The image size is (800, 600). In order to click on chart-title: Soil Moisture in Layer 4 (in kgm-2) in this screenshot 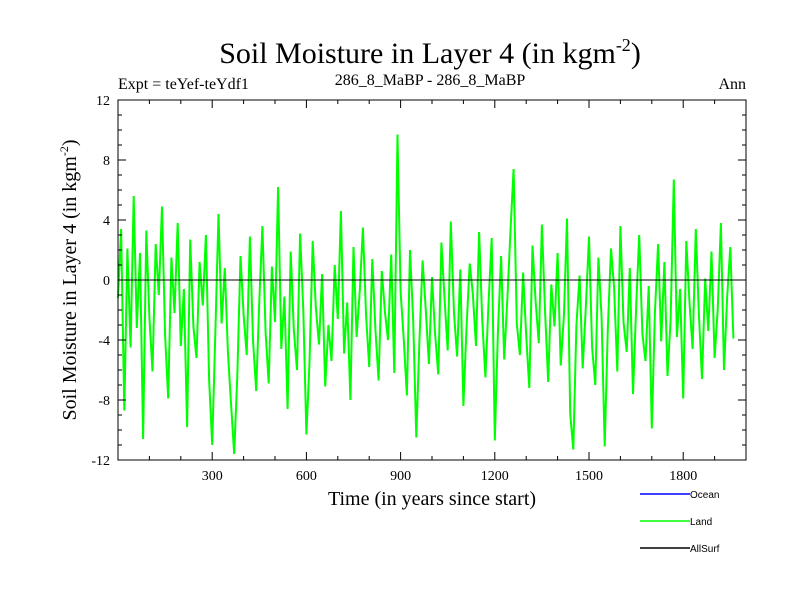, I will do `click(430, 52)`.